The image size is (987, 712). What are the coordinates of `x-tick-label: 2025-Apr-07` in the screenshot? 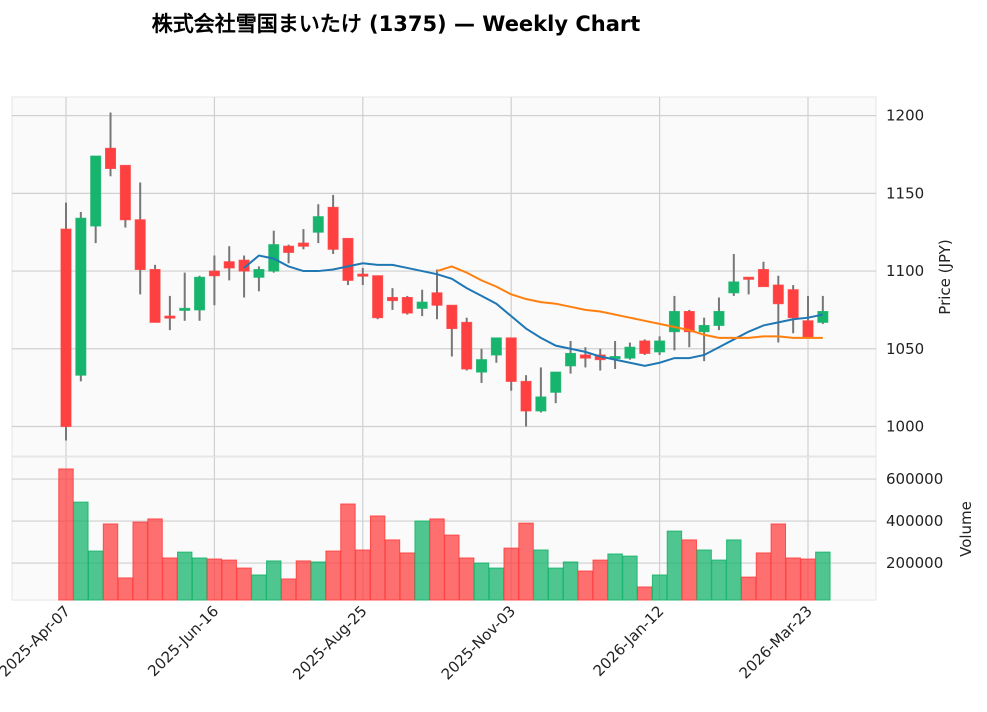 It's located at (37, 641).